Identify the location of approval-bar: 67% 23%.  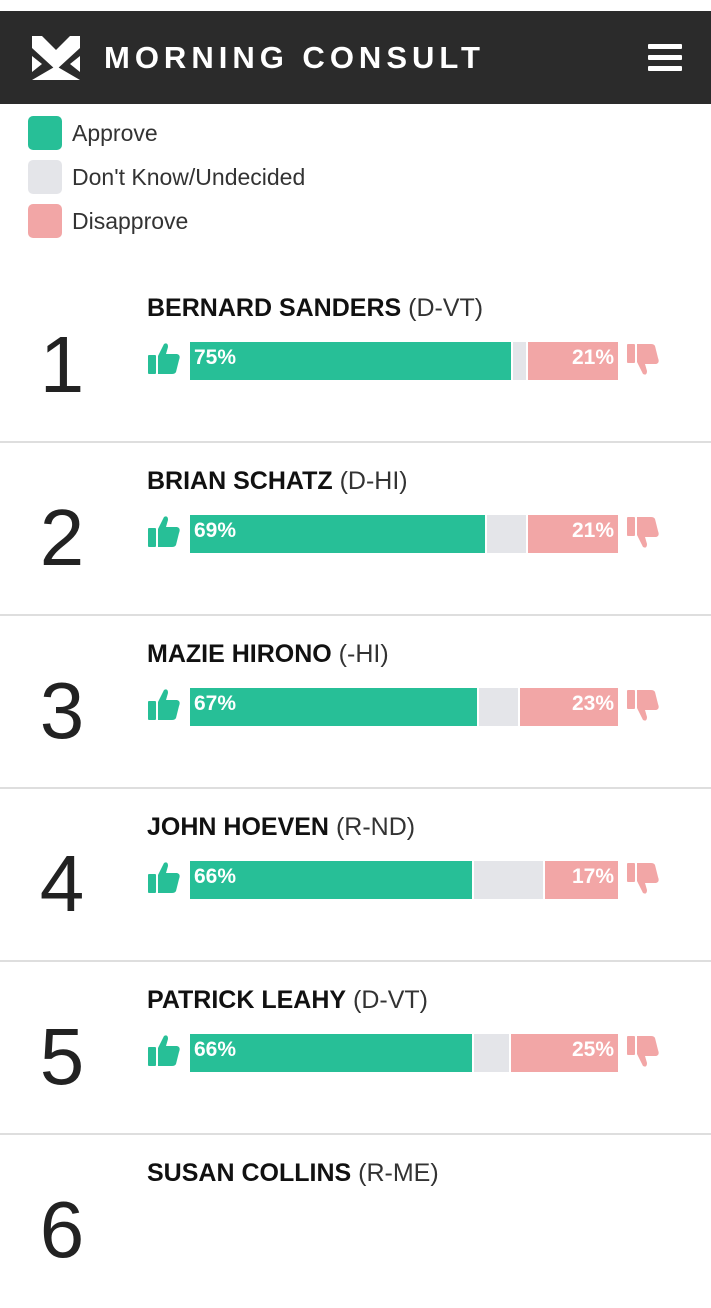
(404, 707).